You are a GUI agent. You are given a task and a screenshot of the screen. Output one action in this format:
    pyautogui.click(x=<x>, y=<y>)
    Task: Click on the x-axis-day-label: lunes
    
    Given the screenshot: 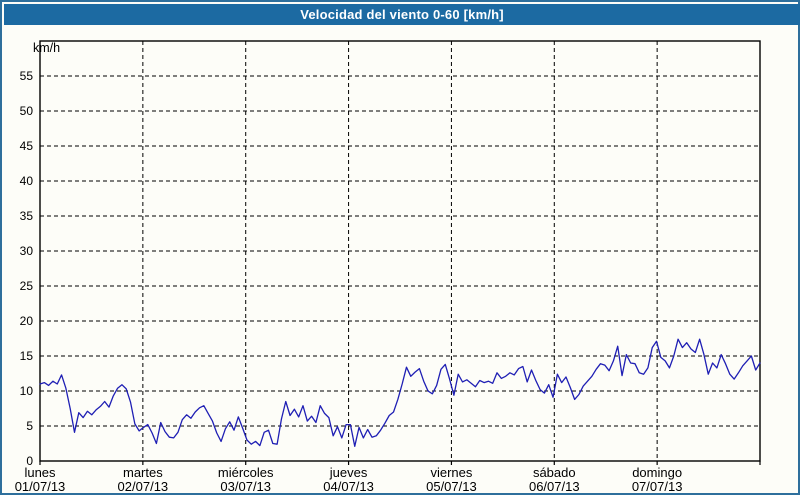 What is the action you would take?
    pyautogui.click(x=40, y=472)
    